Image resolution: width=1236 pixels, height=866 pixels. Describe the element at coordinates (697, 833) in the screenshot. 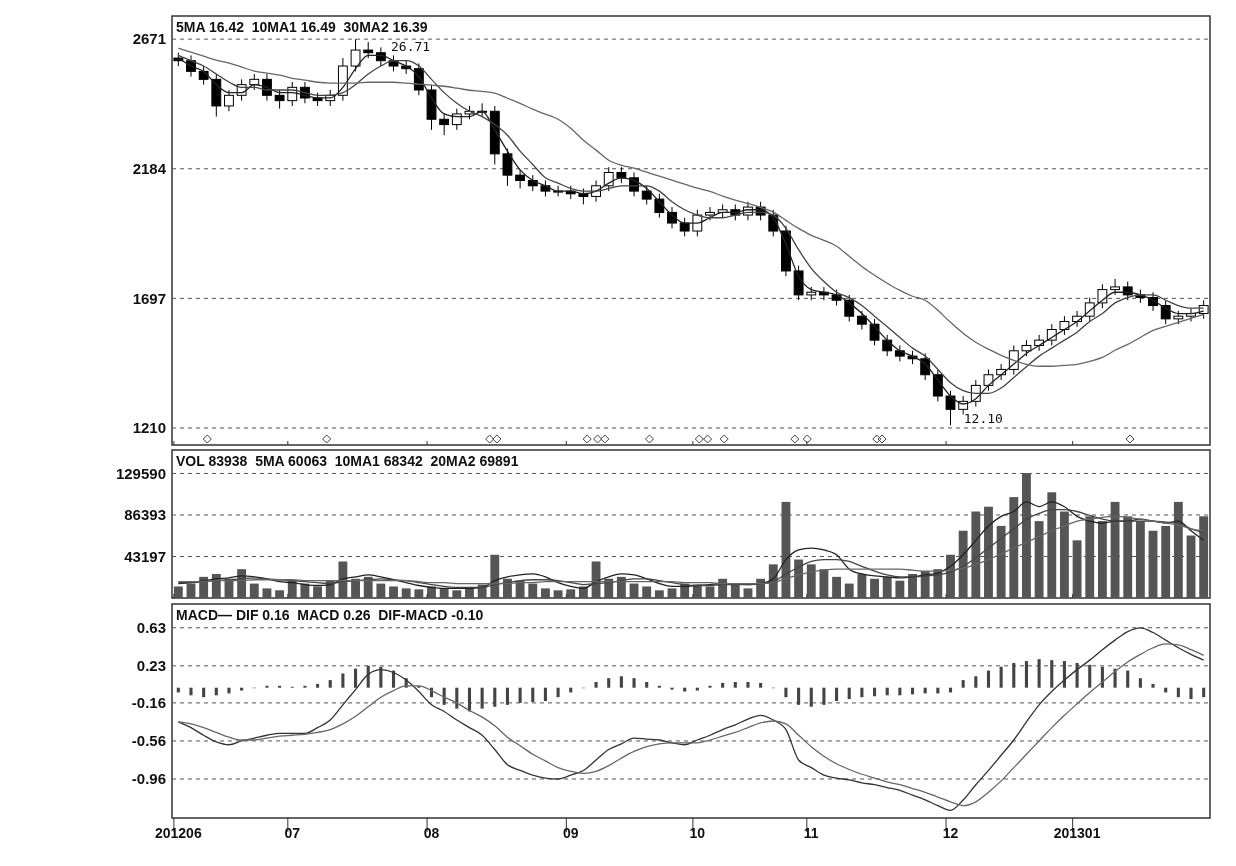

I see `x-tick-label: 10` at that location.